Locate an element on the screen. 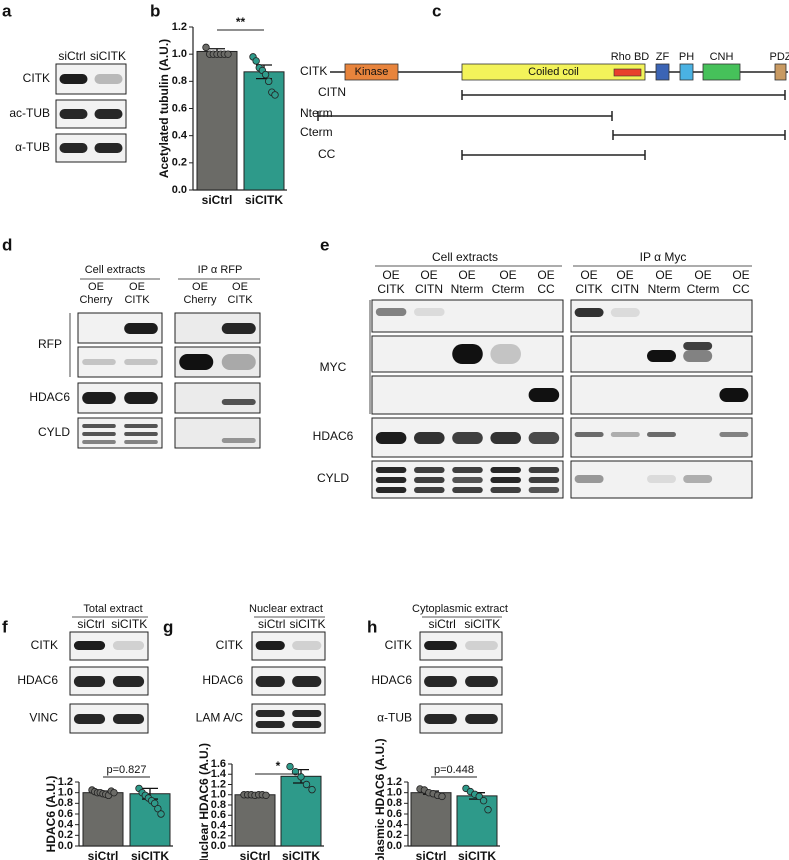 The image size is (789, 860). row-label: α-TUB is located at coordinates (394, 718).